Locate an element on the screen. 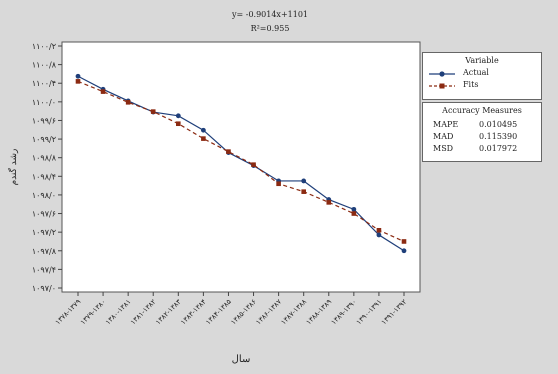  x-tick-label: ۱۳۹۱-۱۳۹۲ is located at coordinates (394, 312).